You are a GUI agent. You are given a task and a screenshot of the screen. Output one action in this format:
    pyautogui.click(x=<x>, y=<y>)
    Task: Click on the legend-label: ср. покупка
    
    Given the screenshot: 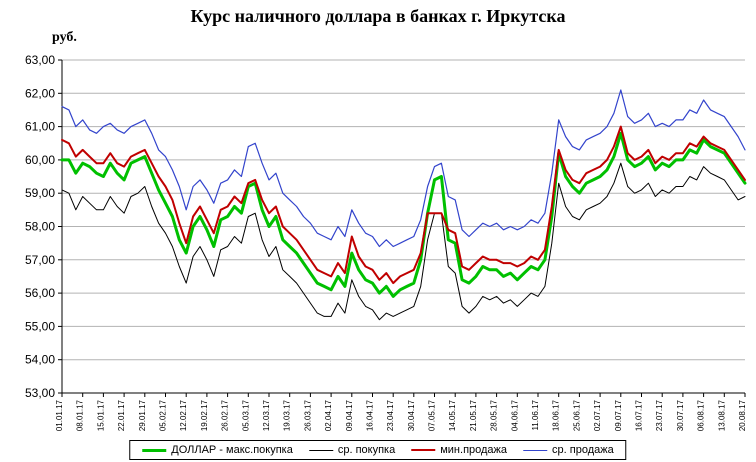 What is the action you would take?
    pyautogui.click(x=366, y=450)
    